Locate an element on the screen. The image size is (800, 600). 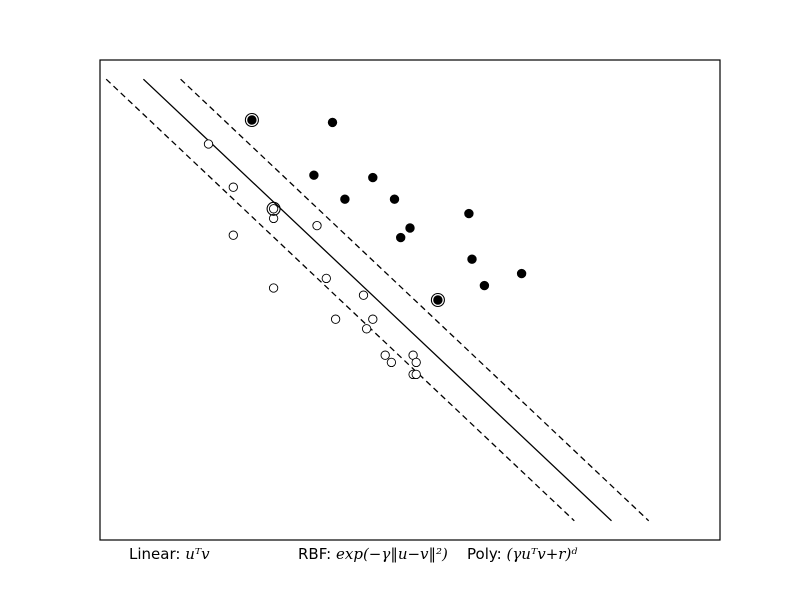
kernel-label-linear: Linear: is located at coordinates (157, 554).